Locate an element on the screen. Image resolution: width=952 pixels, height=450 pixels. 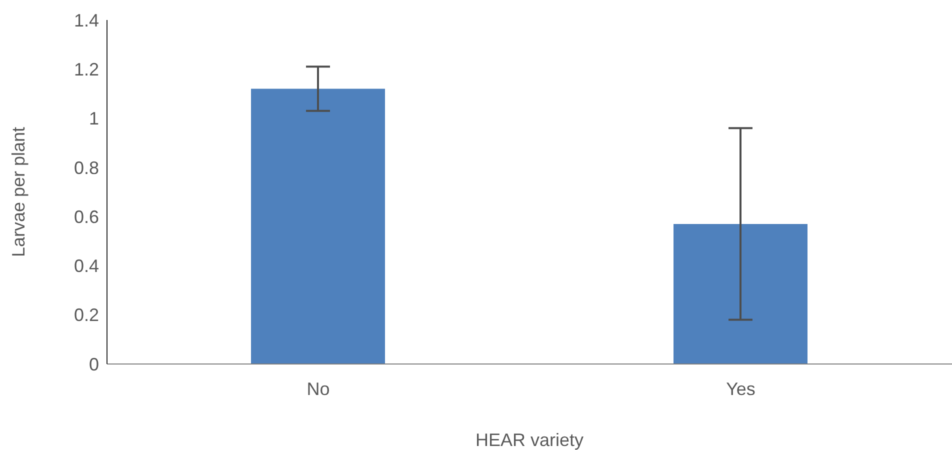
y-tick-label: 0.6 is located at coordinates (86, 216).